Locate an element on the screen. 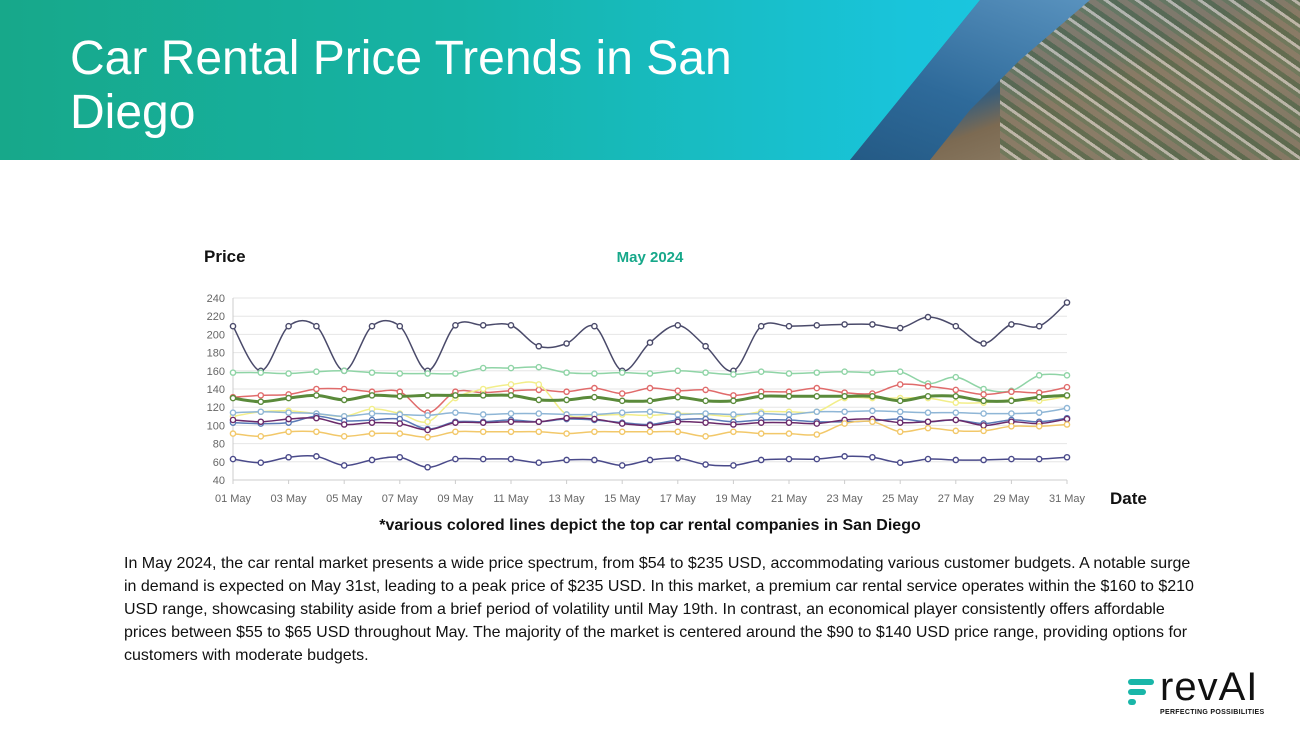  y-tick-label: 60 is located at coordinates (219, 463).